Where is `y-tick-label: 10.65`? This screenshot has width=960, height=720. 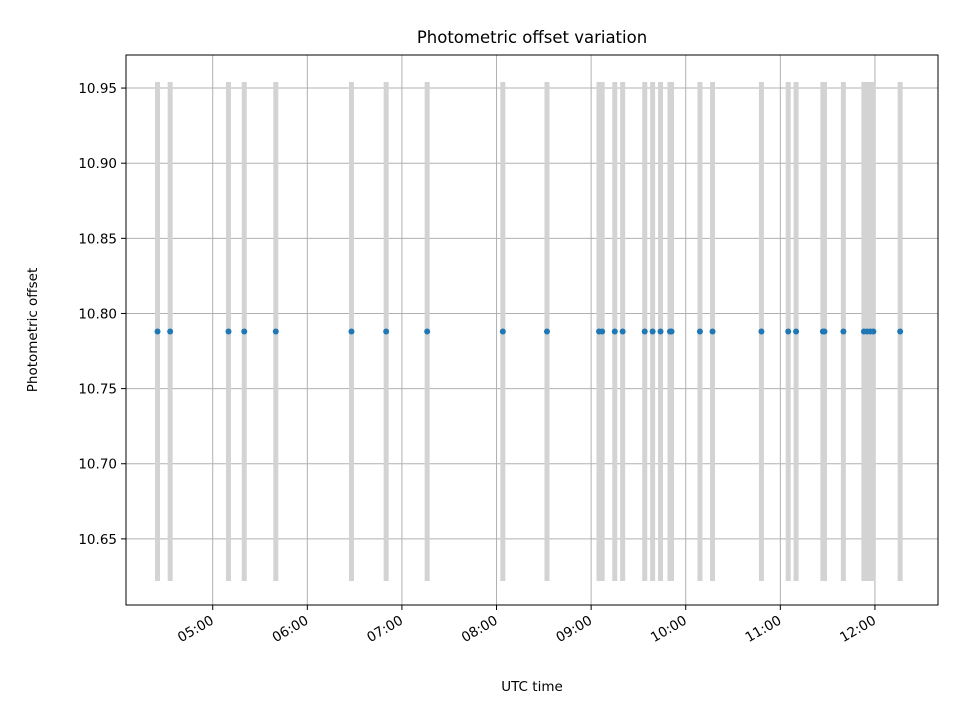 y-tick-label: 10.65 is located at coordinates (97, 540).